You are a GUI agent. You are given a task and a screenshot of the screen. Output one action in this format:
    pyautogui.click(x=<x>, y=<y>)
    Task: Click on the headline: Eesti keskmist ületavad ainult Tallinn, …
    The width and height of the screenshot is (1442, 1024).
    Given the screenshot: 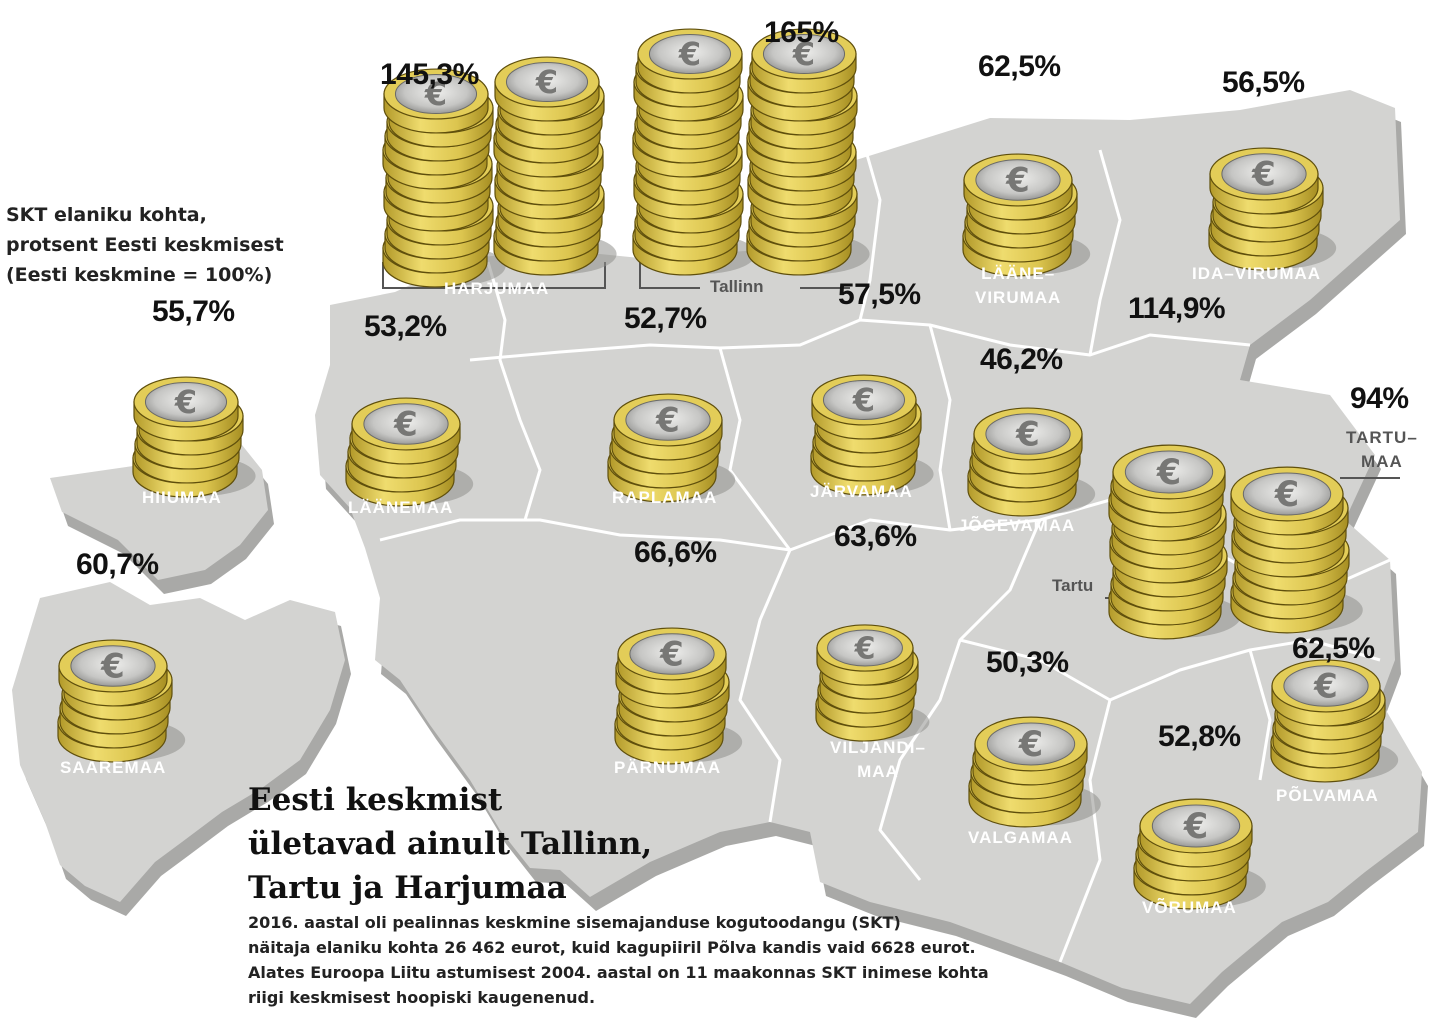 What is the action you would take?
    pyautogui.click(x=450, y=844)
    